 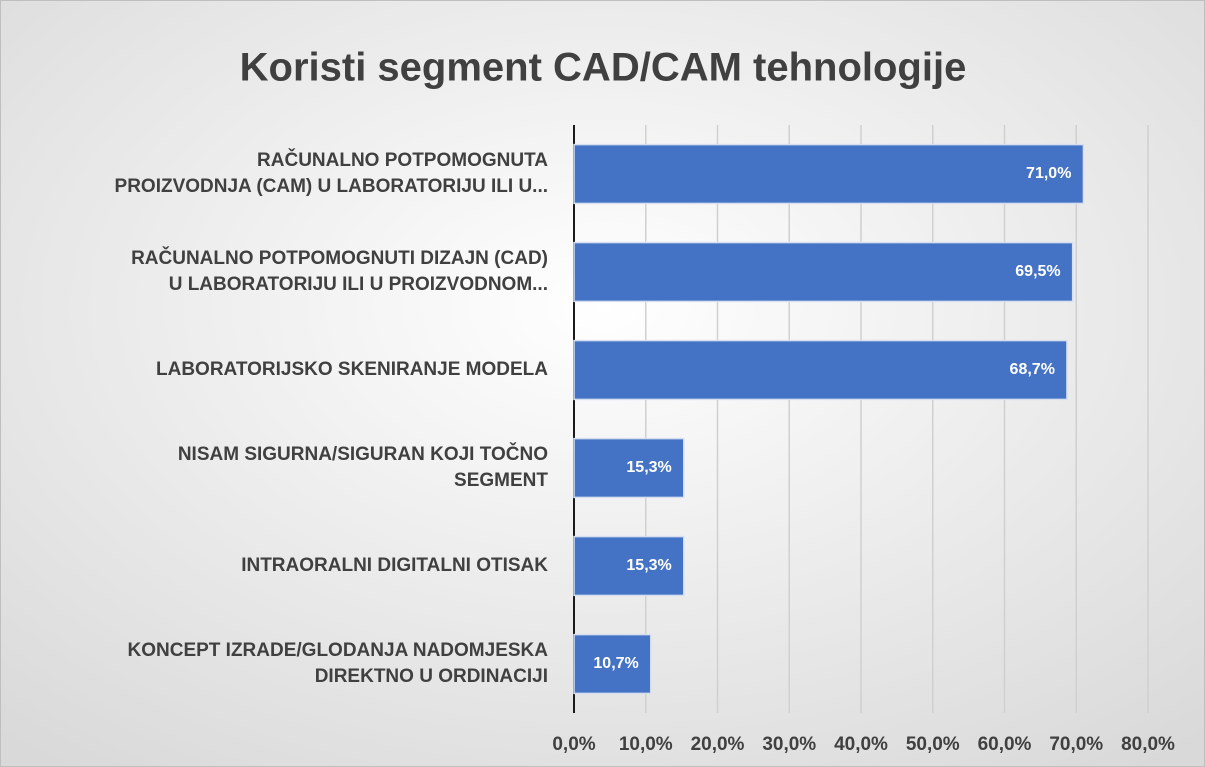 I want to click on x-tick-label: 40,0%, so click(x=861, y=744).